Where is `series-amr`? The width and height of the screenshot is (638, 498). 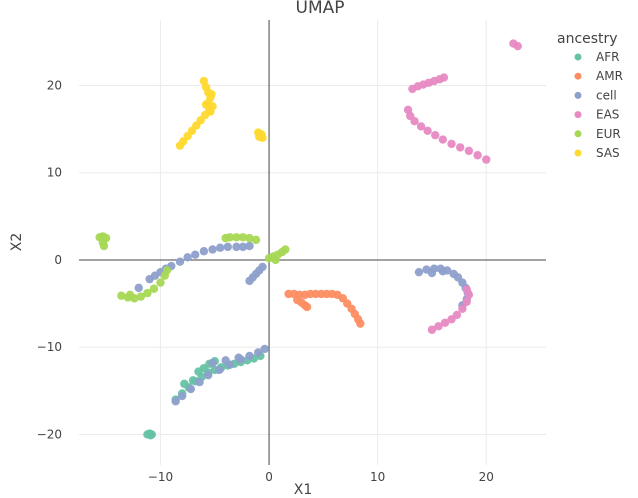 series-amr is located at coordinates (324, 308).